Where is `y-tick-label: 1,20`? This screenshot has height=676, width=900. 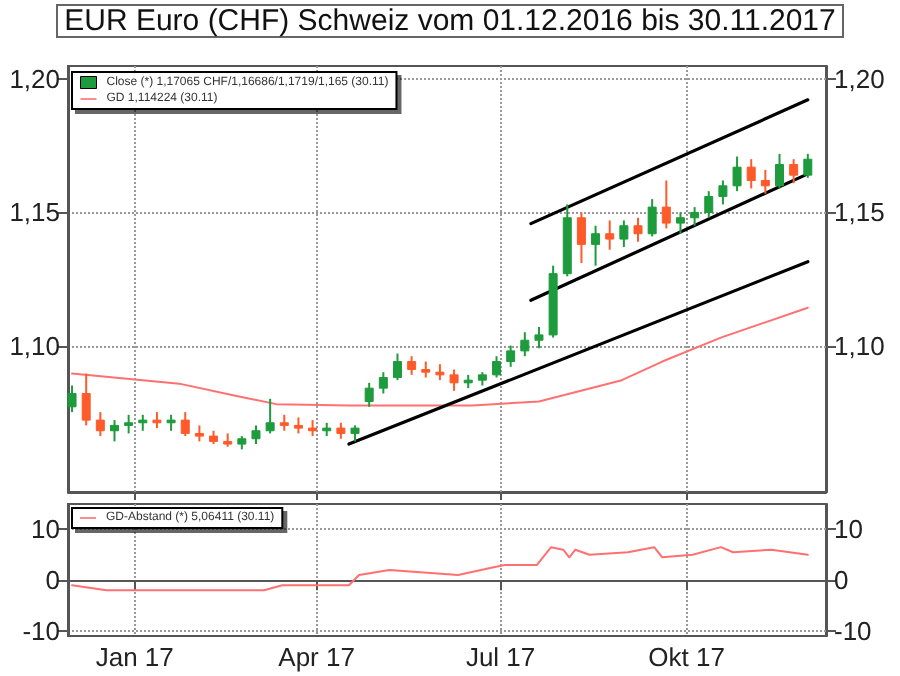 y-tick-label: 1,20 is located at coordinates (34, 79).